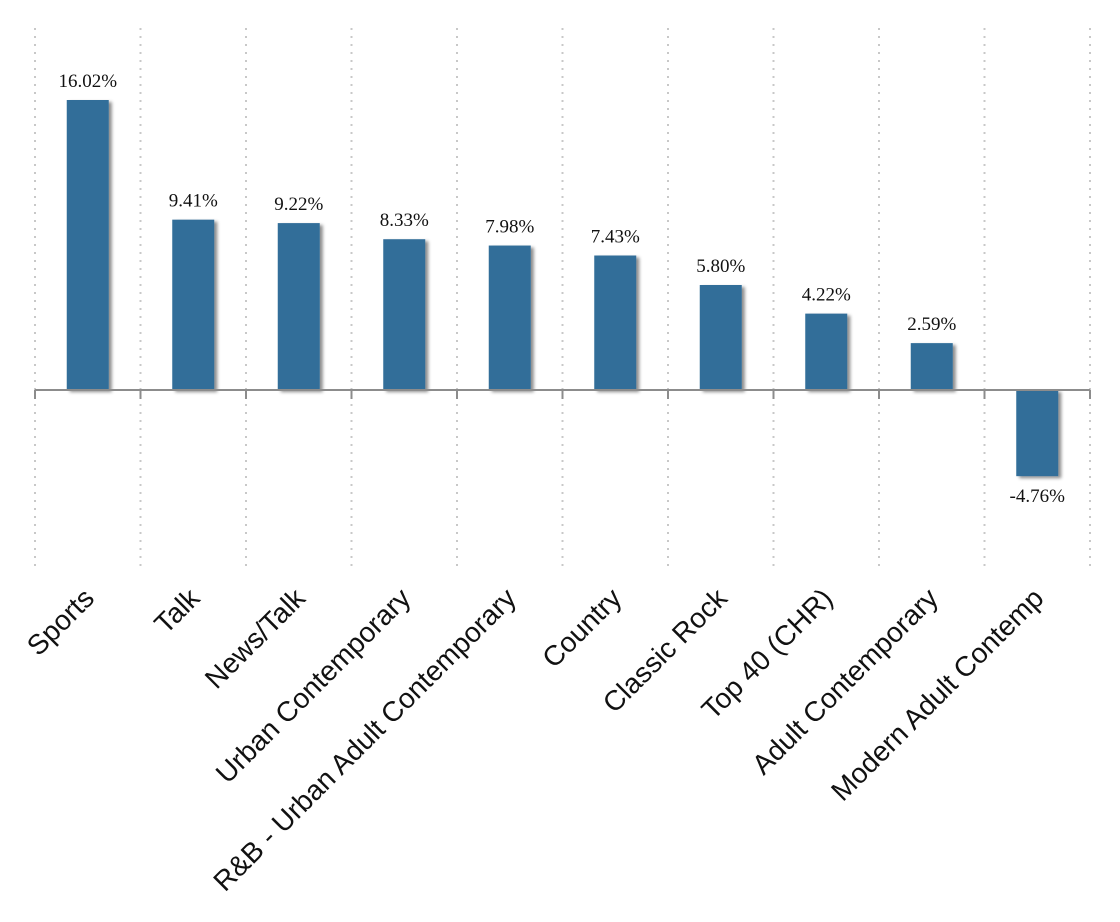 Image resolution: width=1120 pixels, height=922 pixels. Describe the element at coordinates (845, 681) in the screenshot. I see `category-label: Adult Contemporary` at that location.